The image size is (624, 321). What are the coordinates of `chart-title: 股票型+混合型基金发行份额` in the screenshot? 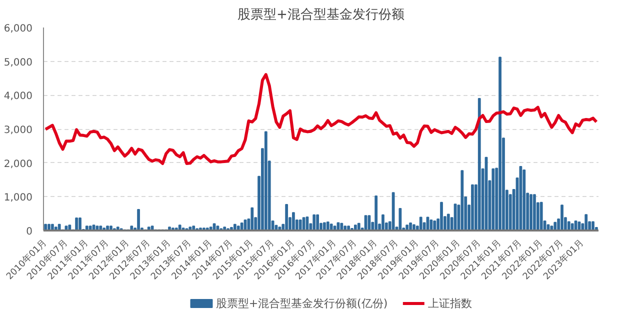 It's located at (321, 15).